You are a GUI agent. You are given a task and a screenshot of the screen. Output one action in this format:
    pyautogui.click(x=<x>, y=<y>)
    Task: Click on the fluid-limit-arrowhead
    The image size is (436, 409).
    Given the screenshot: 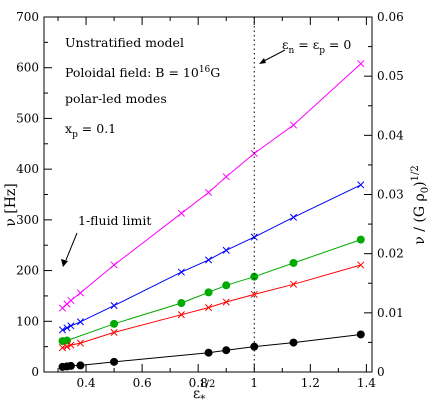 What is the action you would take?
    pyautogui.click(x=64, y=263)
    